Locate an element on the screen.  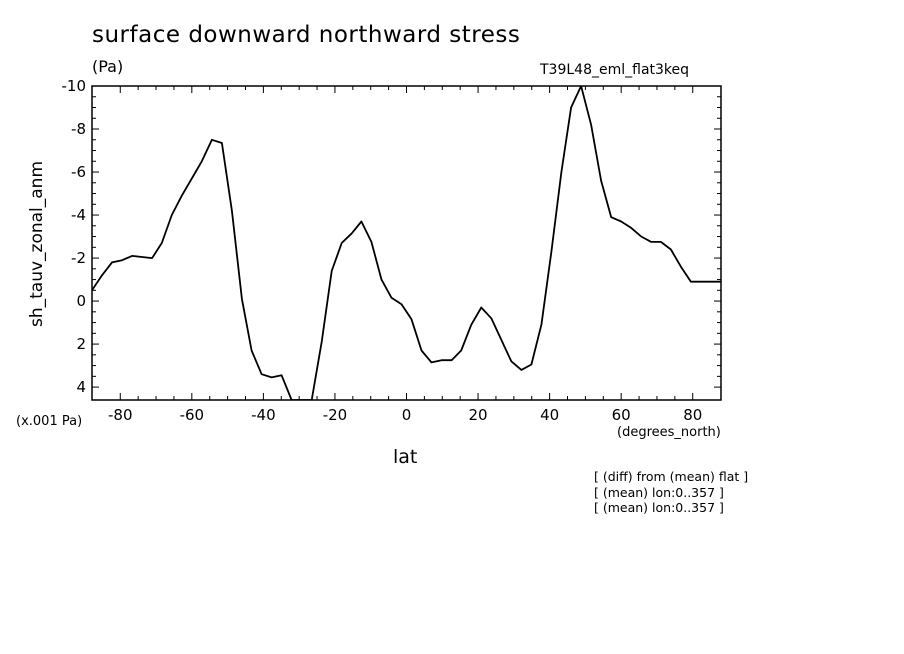
x-tick-label: 80 is located at coordinates (692, 415).